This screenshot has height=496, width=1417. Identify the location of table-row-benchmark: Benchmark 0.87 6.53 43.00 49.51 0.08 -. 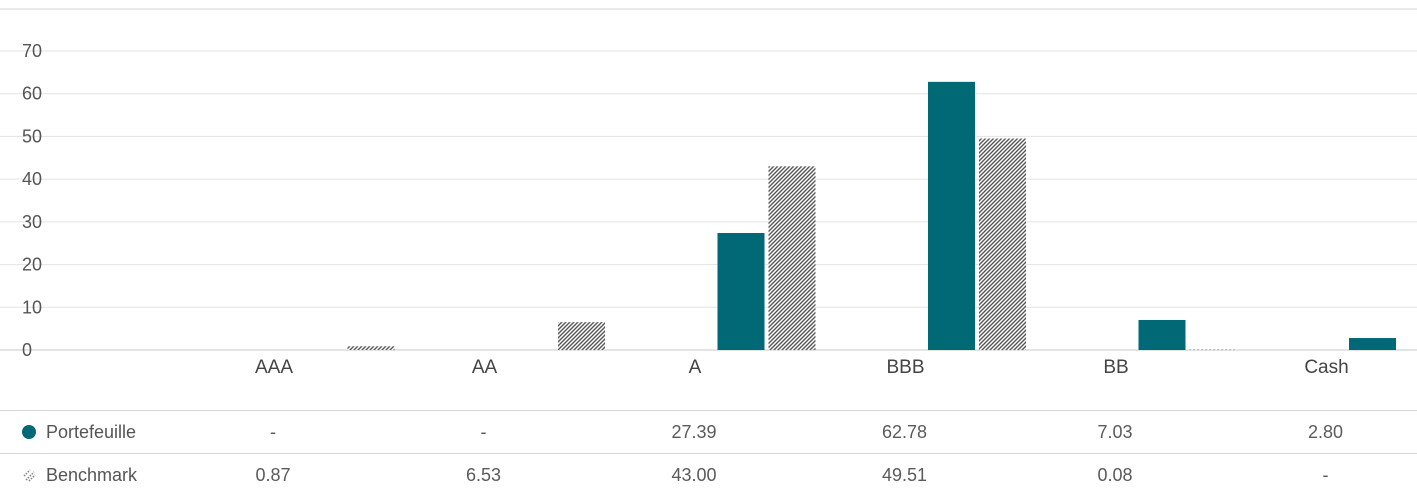
(708, 474).